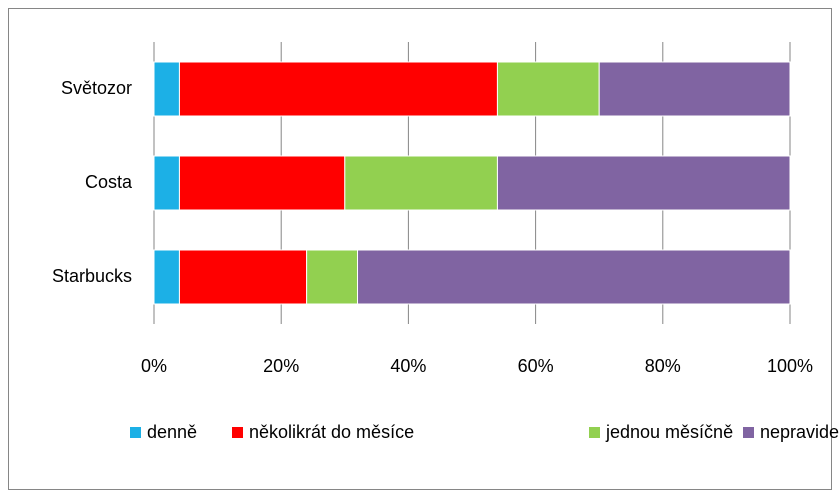  Describe the element at coordinates (408, 366) in the screenshot. I see `x-tick-label: 40%` at that location.